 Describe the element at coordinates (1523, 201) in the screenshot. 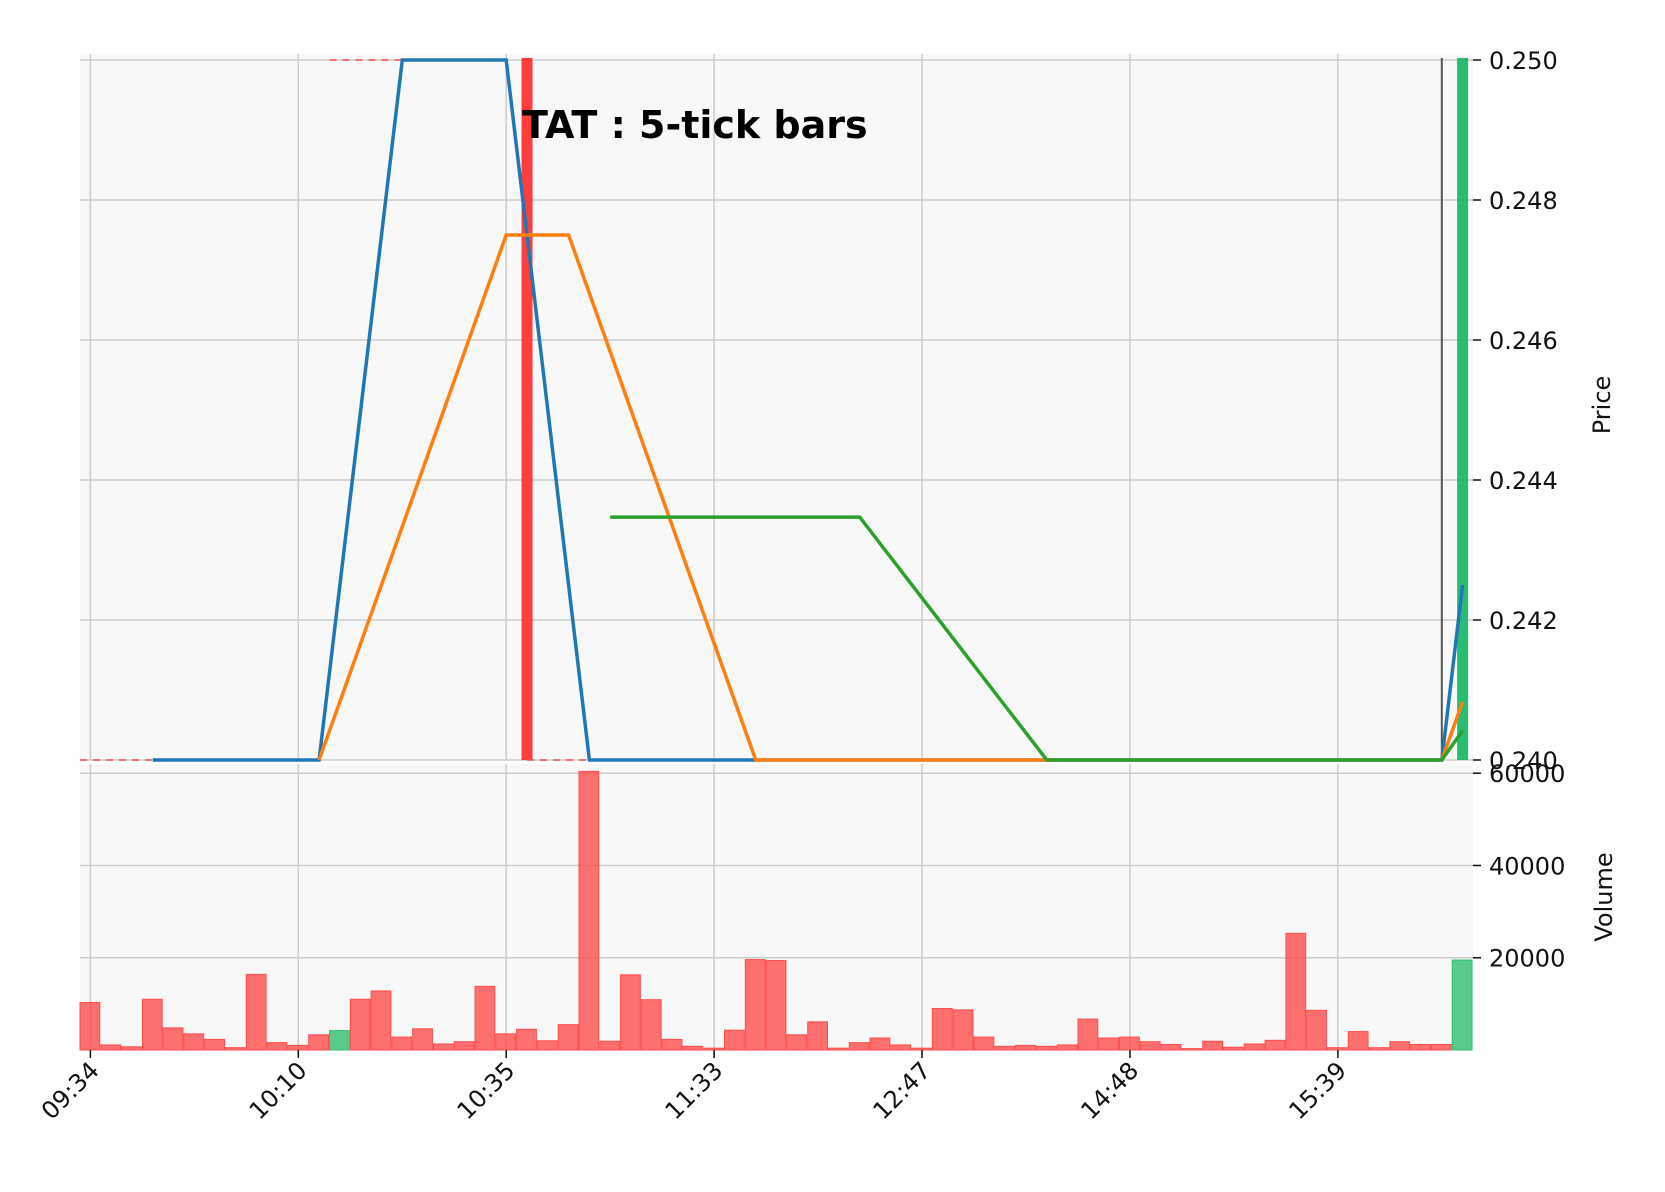

I see `price-y-tick-label: 0.248` at that location.